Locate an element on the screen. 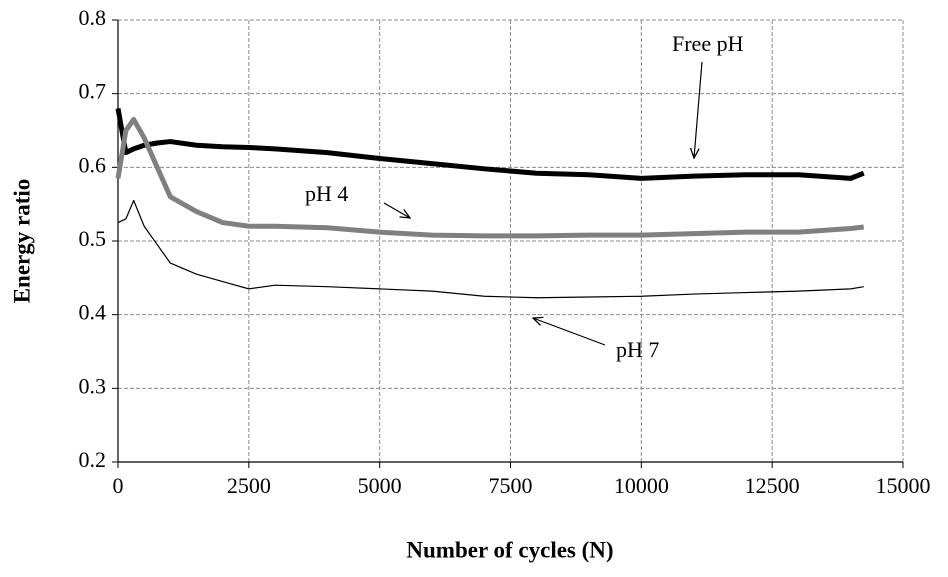  x-tick-label: 12500 is located at coordinates (772, 485).